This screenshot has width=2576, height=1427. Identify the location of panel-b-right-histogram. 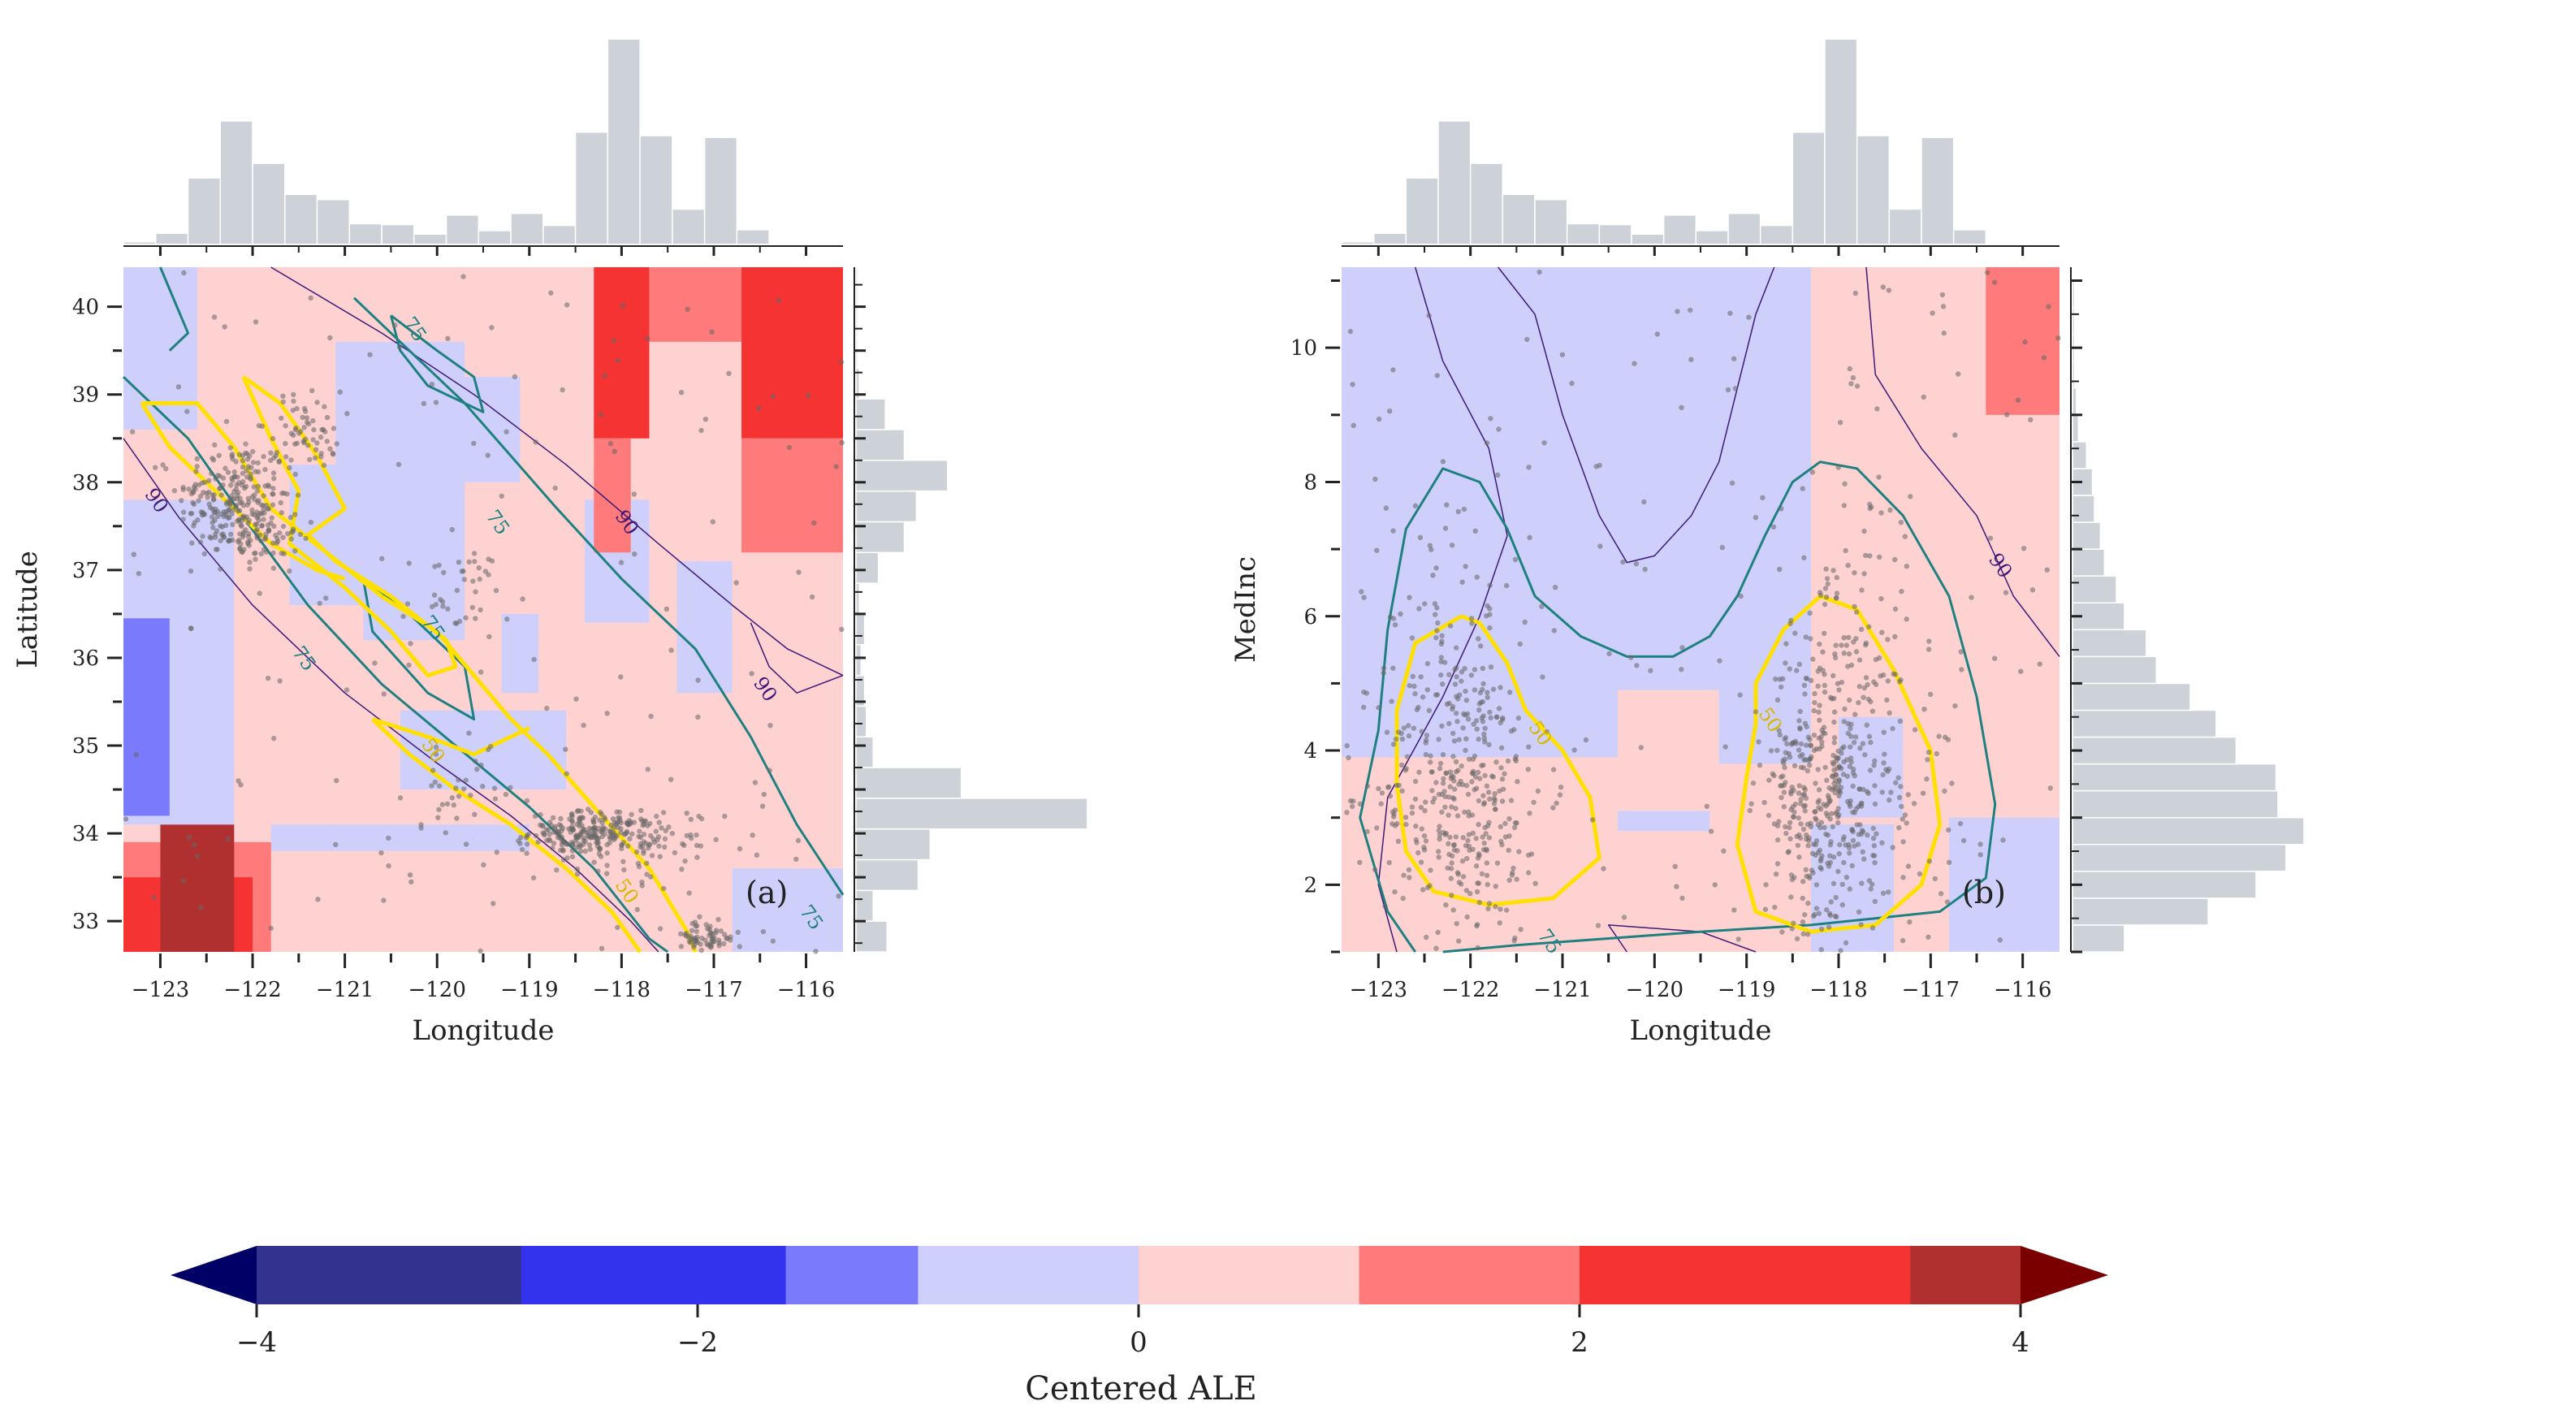
(2188, 610).